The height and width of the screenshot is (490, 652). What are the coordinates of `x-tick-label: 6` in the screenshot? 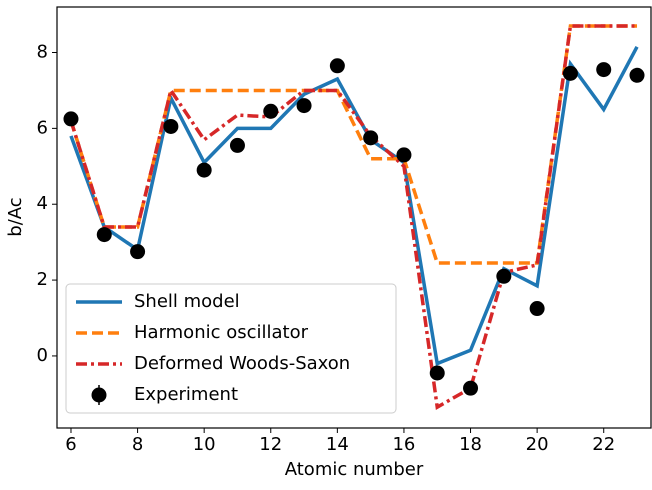 It's located at (70, 444).